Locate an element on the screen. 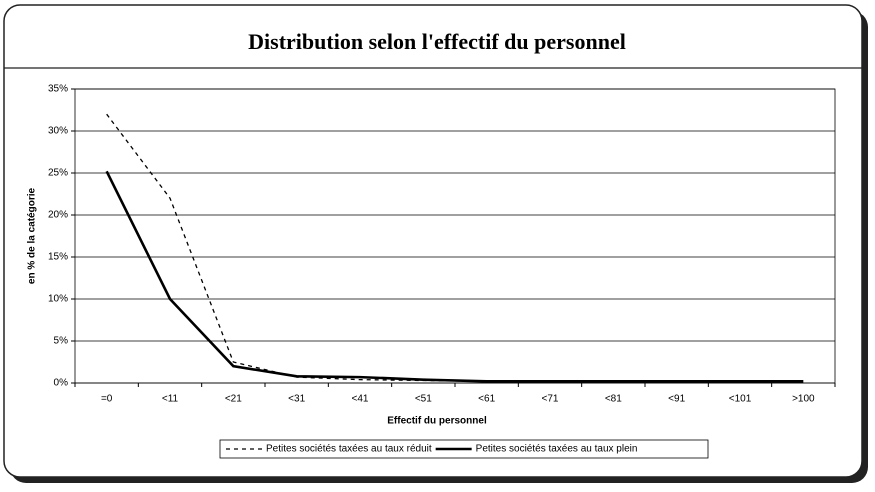 This screenshot has width=875, height=492. y-tick-label: 5% is located at coordinates (61, 341).